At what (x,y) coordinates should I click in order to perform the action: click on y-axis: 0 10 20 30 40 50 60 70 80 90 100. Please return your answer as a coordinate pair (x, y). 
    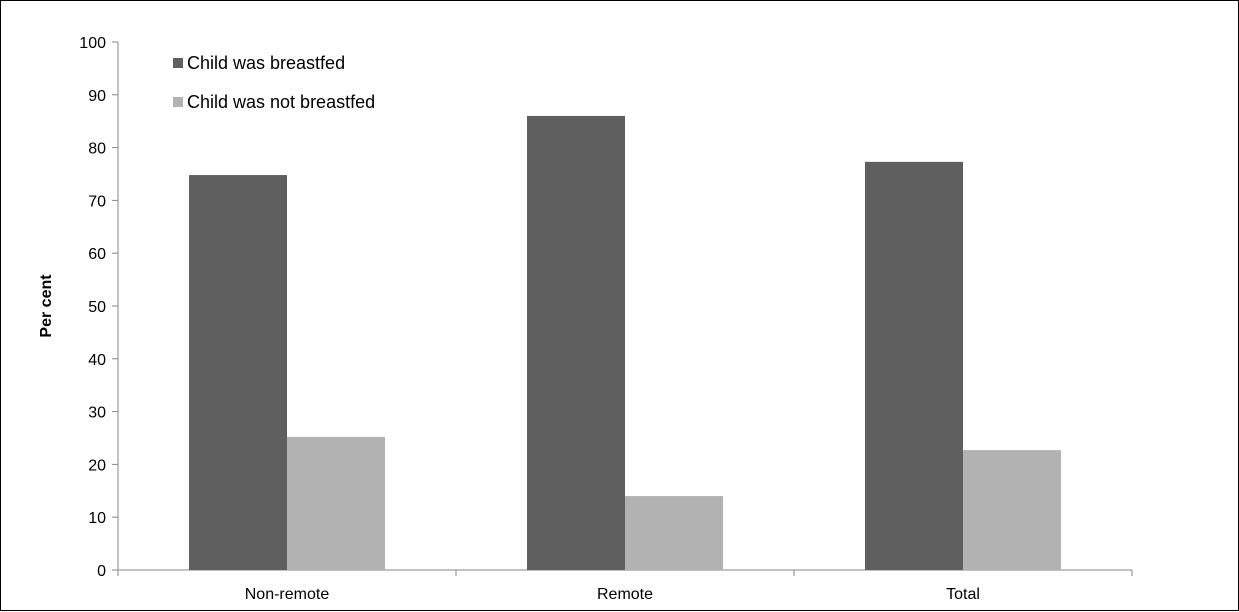
    Looking at the image, I should click on (99, 307).